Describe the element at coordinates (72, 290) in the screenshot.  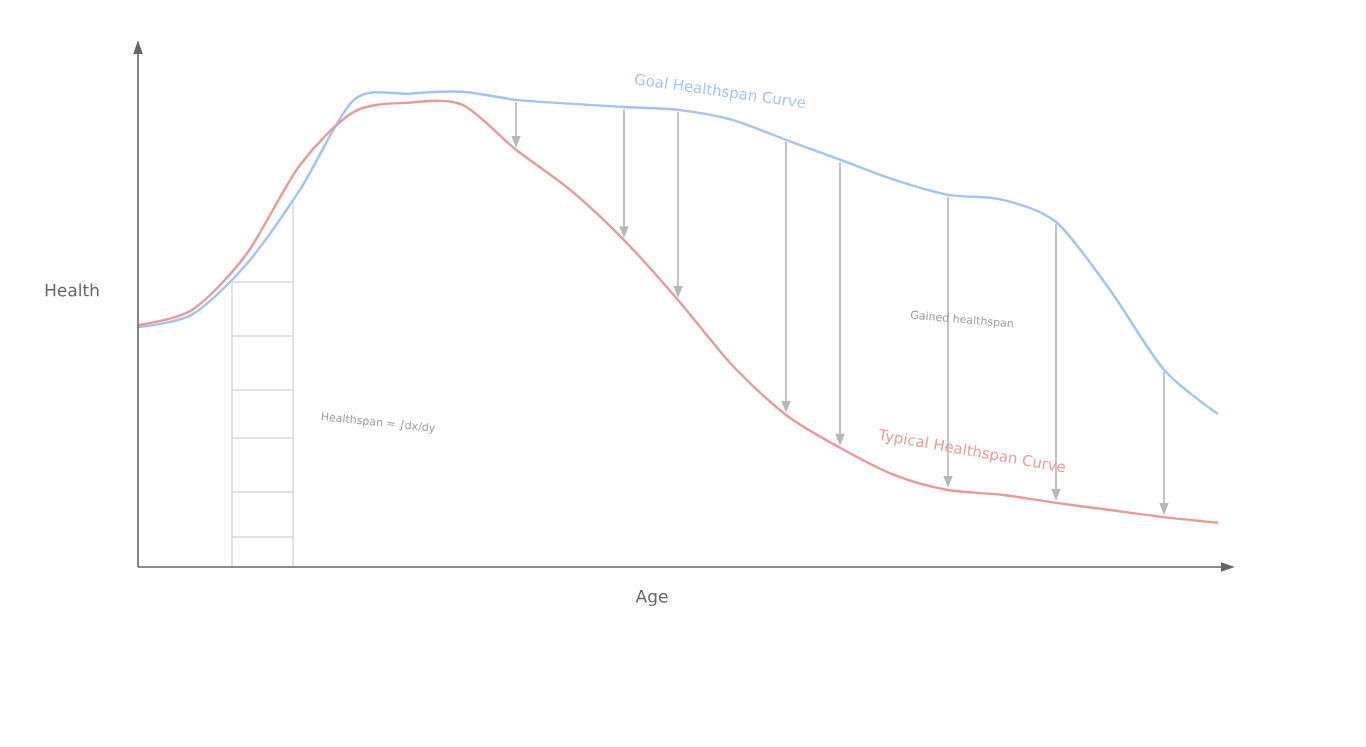
I see `y-axis-title: Health` at that location.